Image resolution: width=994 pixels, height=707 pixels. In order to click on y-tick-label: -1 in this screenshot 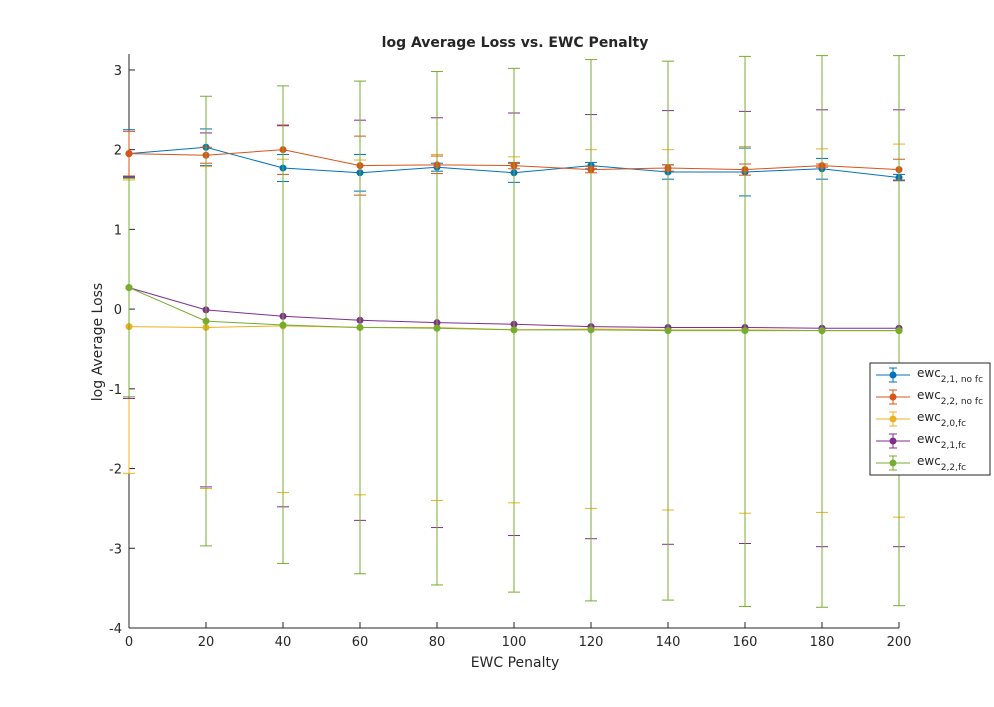, I will do `click(115, 390)`.